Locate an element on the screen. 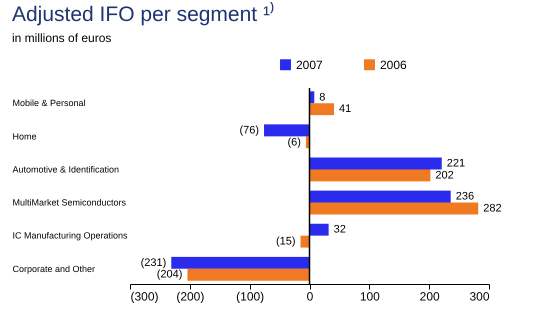 This screenshot has height=326, width=554. chart-subtitle: in millions of euros is located at coordinates (62, 38).